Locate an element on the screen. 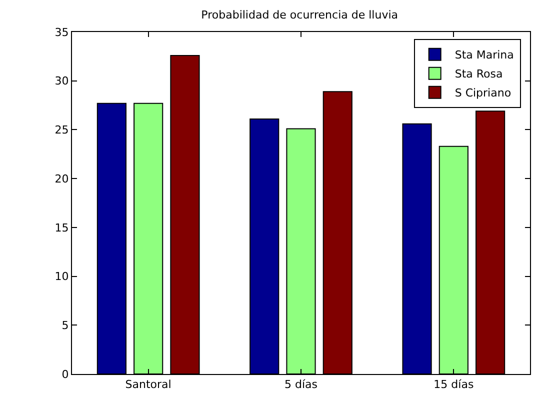  legend-label: Sta Marina is located at coordinates (484, 55).